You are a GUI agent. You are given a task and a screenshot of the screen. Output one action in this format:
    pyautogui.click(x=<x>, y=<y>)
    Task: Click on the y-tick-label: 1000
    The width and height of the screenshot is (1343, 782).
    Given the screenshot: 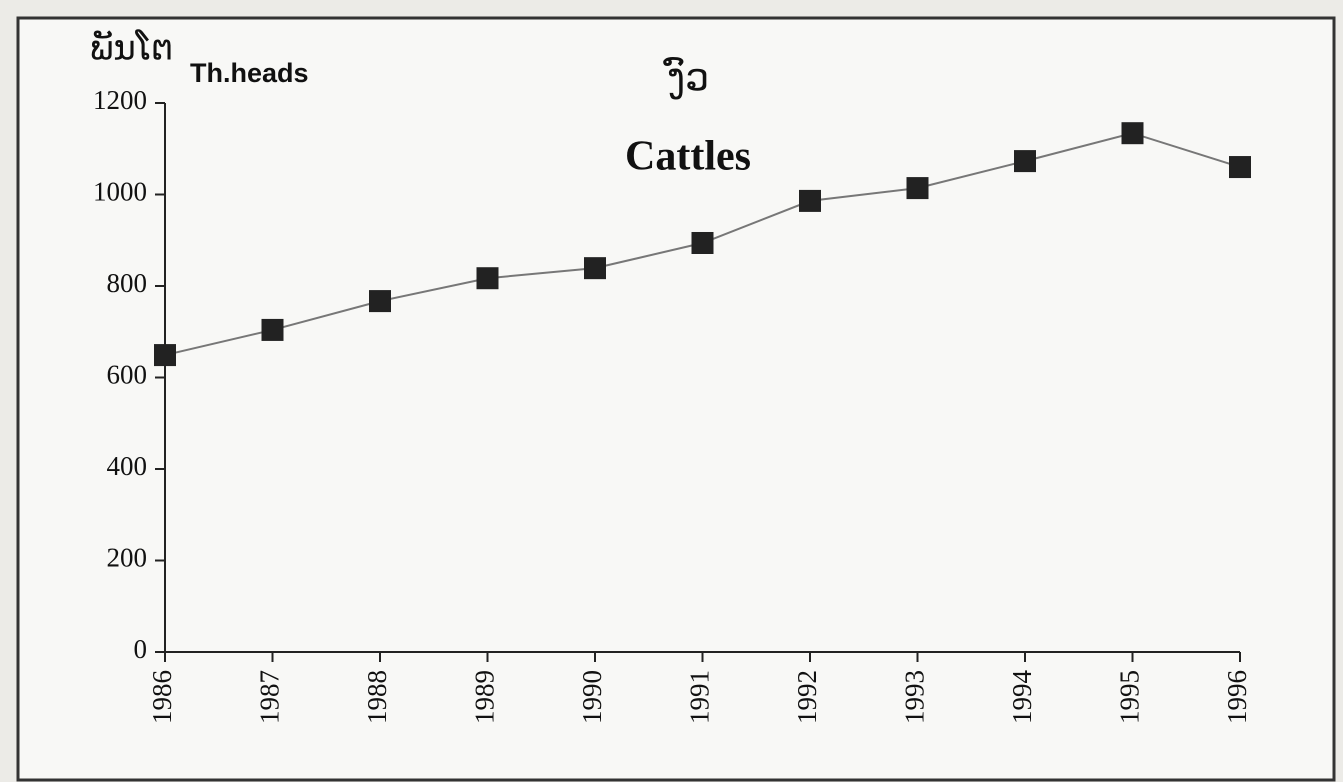 What is the action you would take?
    pyautogui.click(x=120, y=192)
    